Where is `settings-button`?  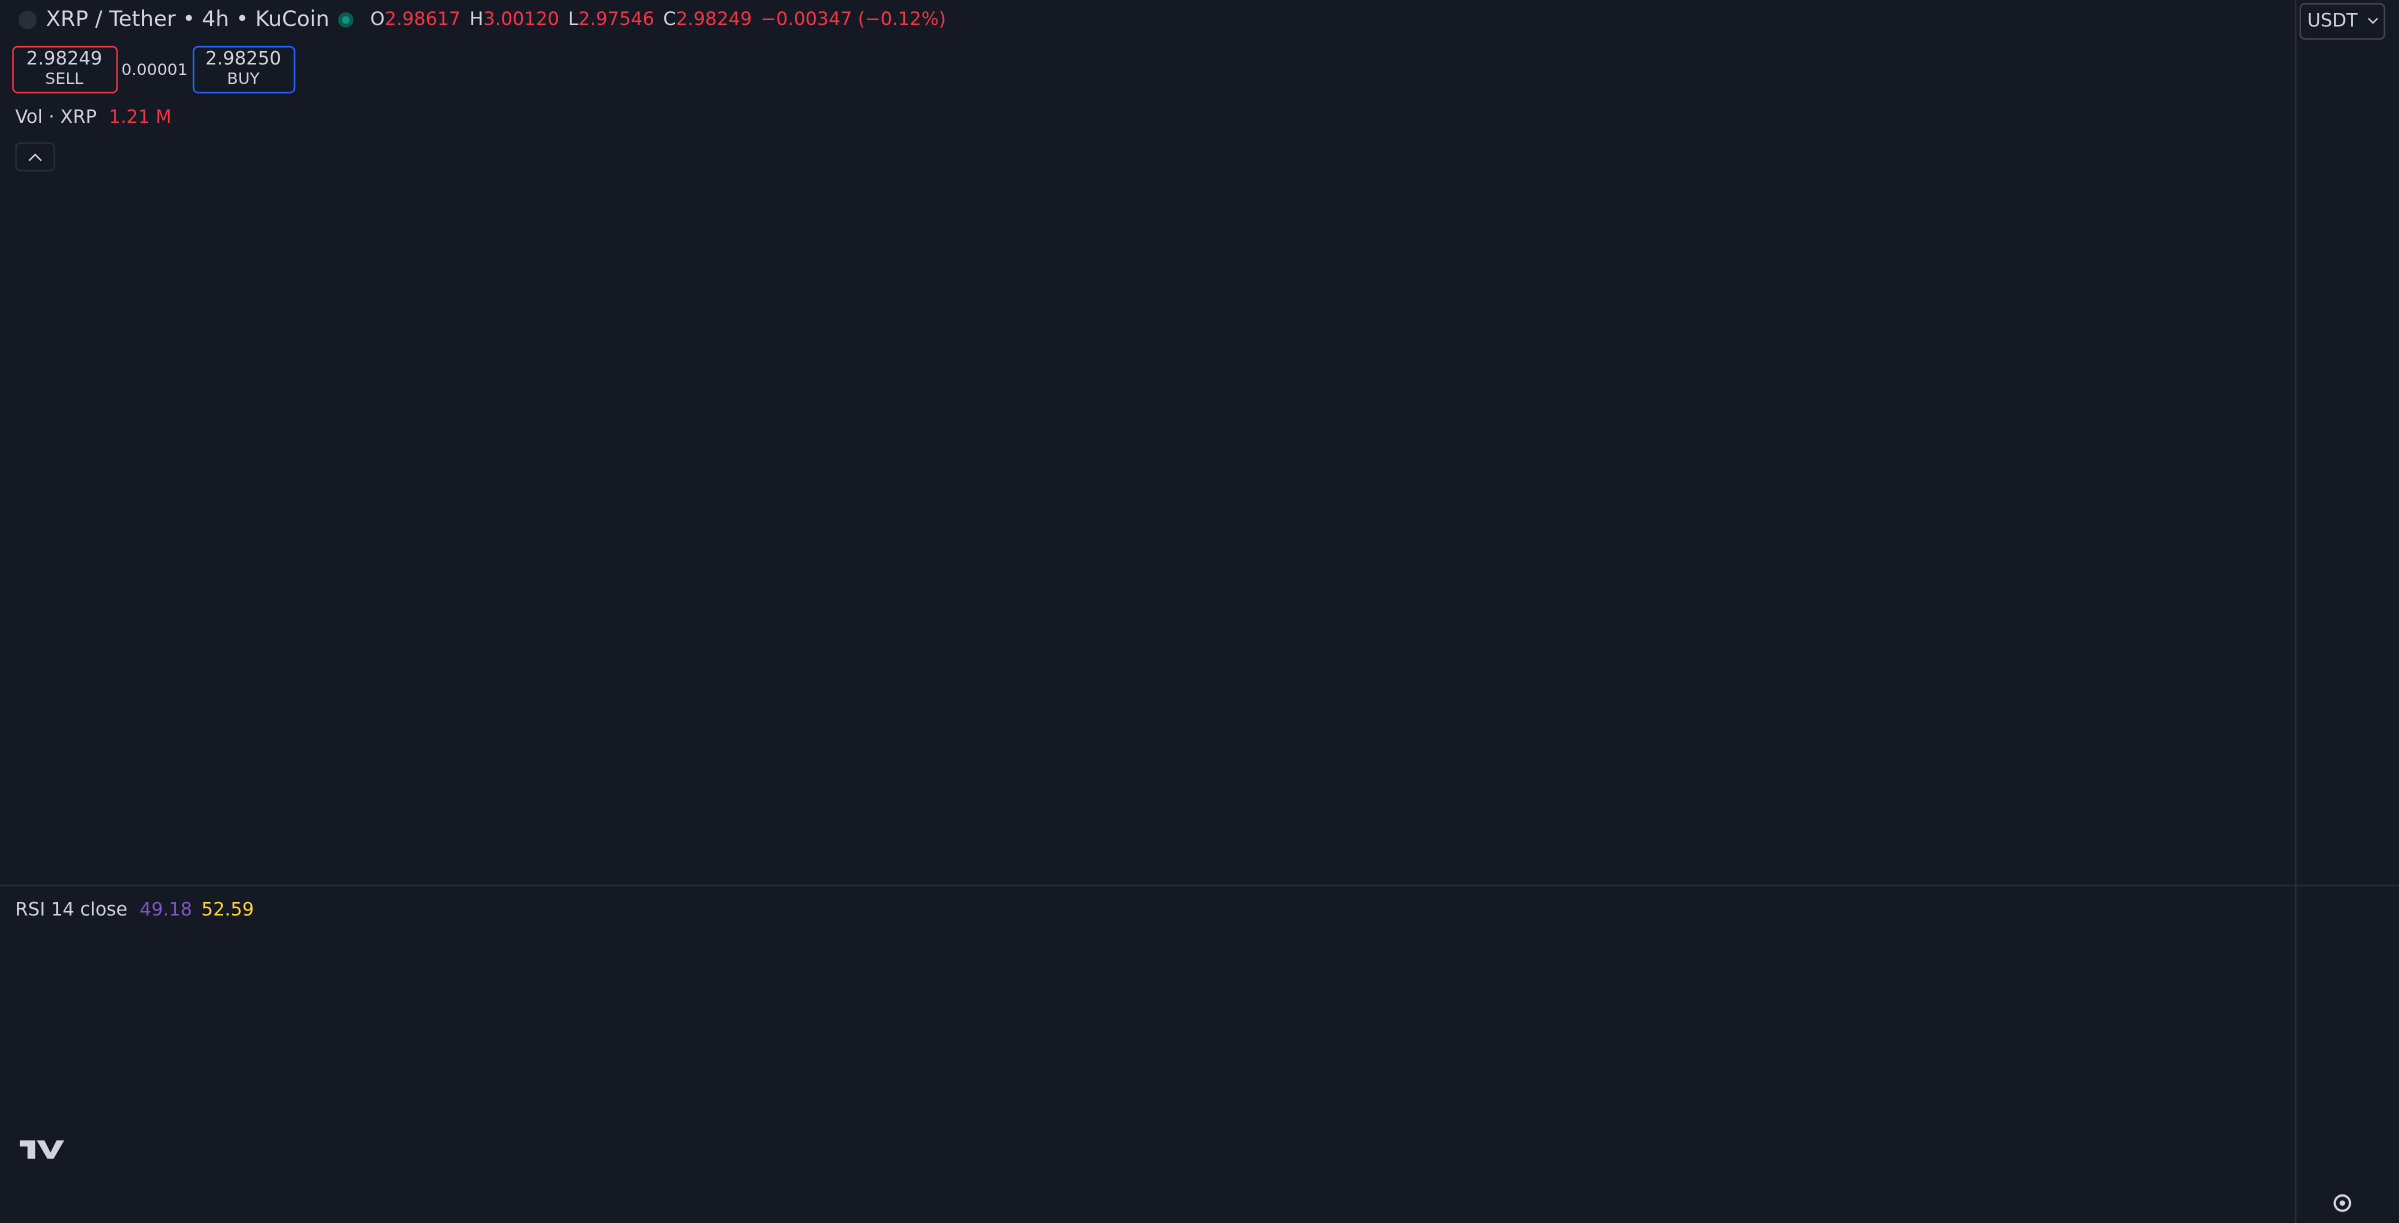
settings-button is located at coordinates (2342, 1203).